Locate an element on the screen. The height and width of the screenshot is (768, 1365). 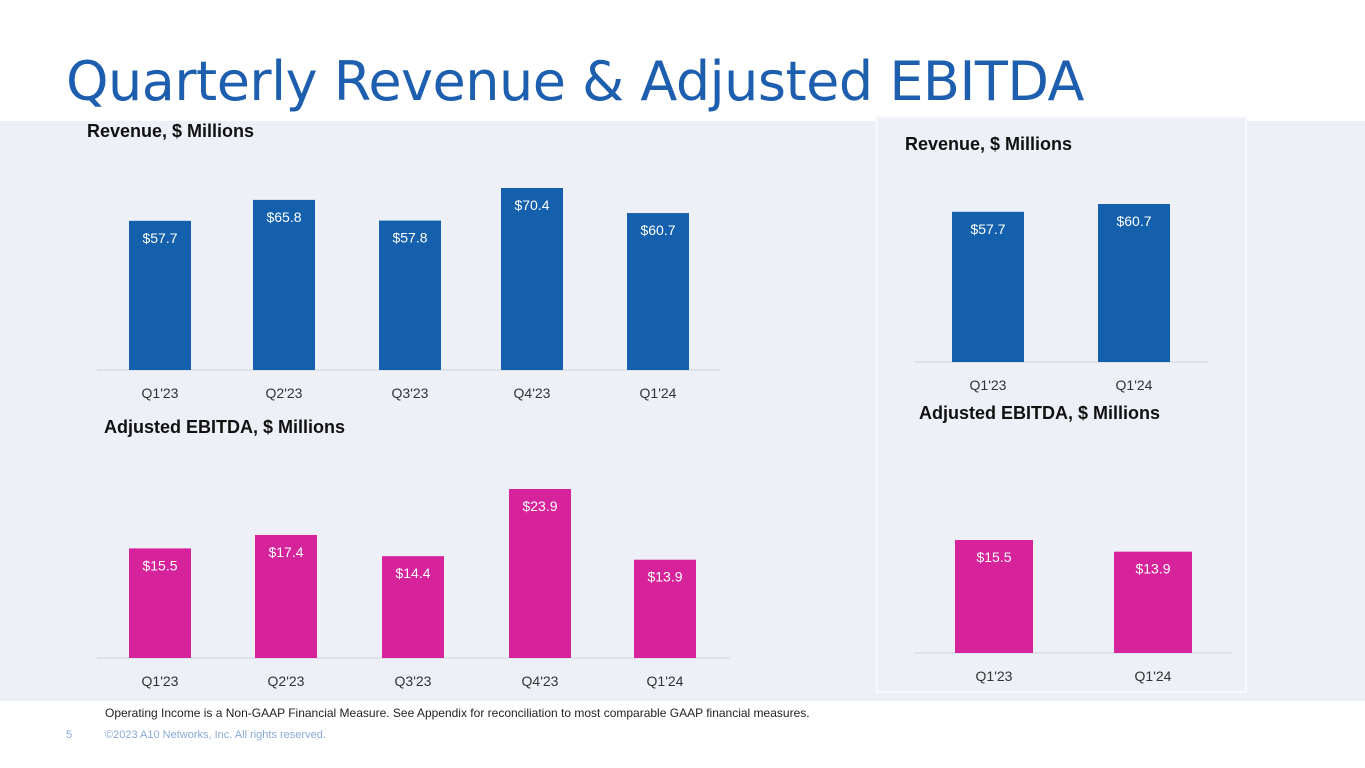
ebitda-cmp-tick-label: Q1'23 is located at coordinates (994, 676).